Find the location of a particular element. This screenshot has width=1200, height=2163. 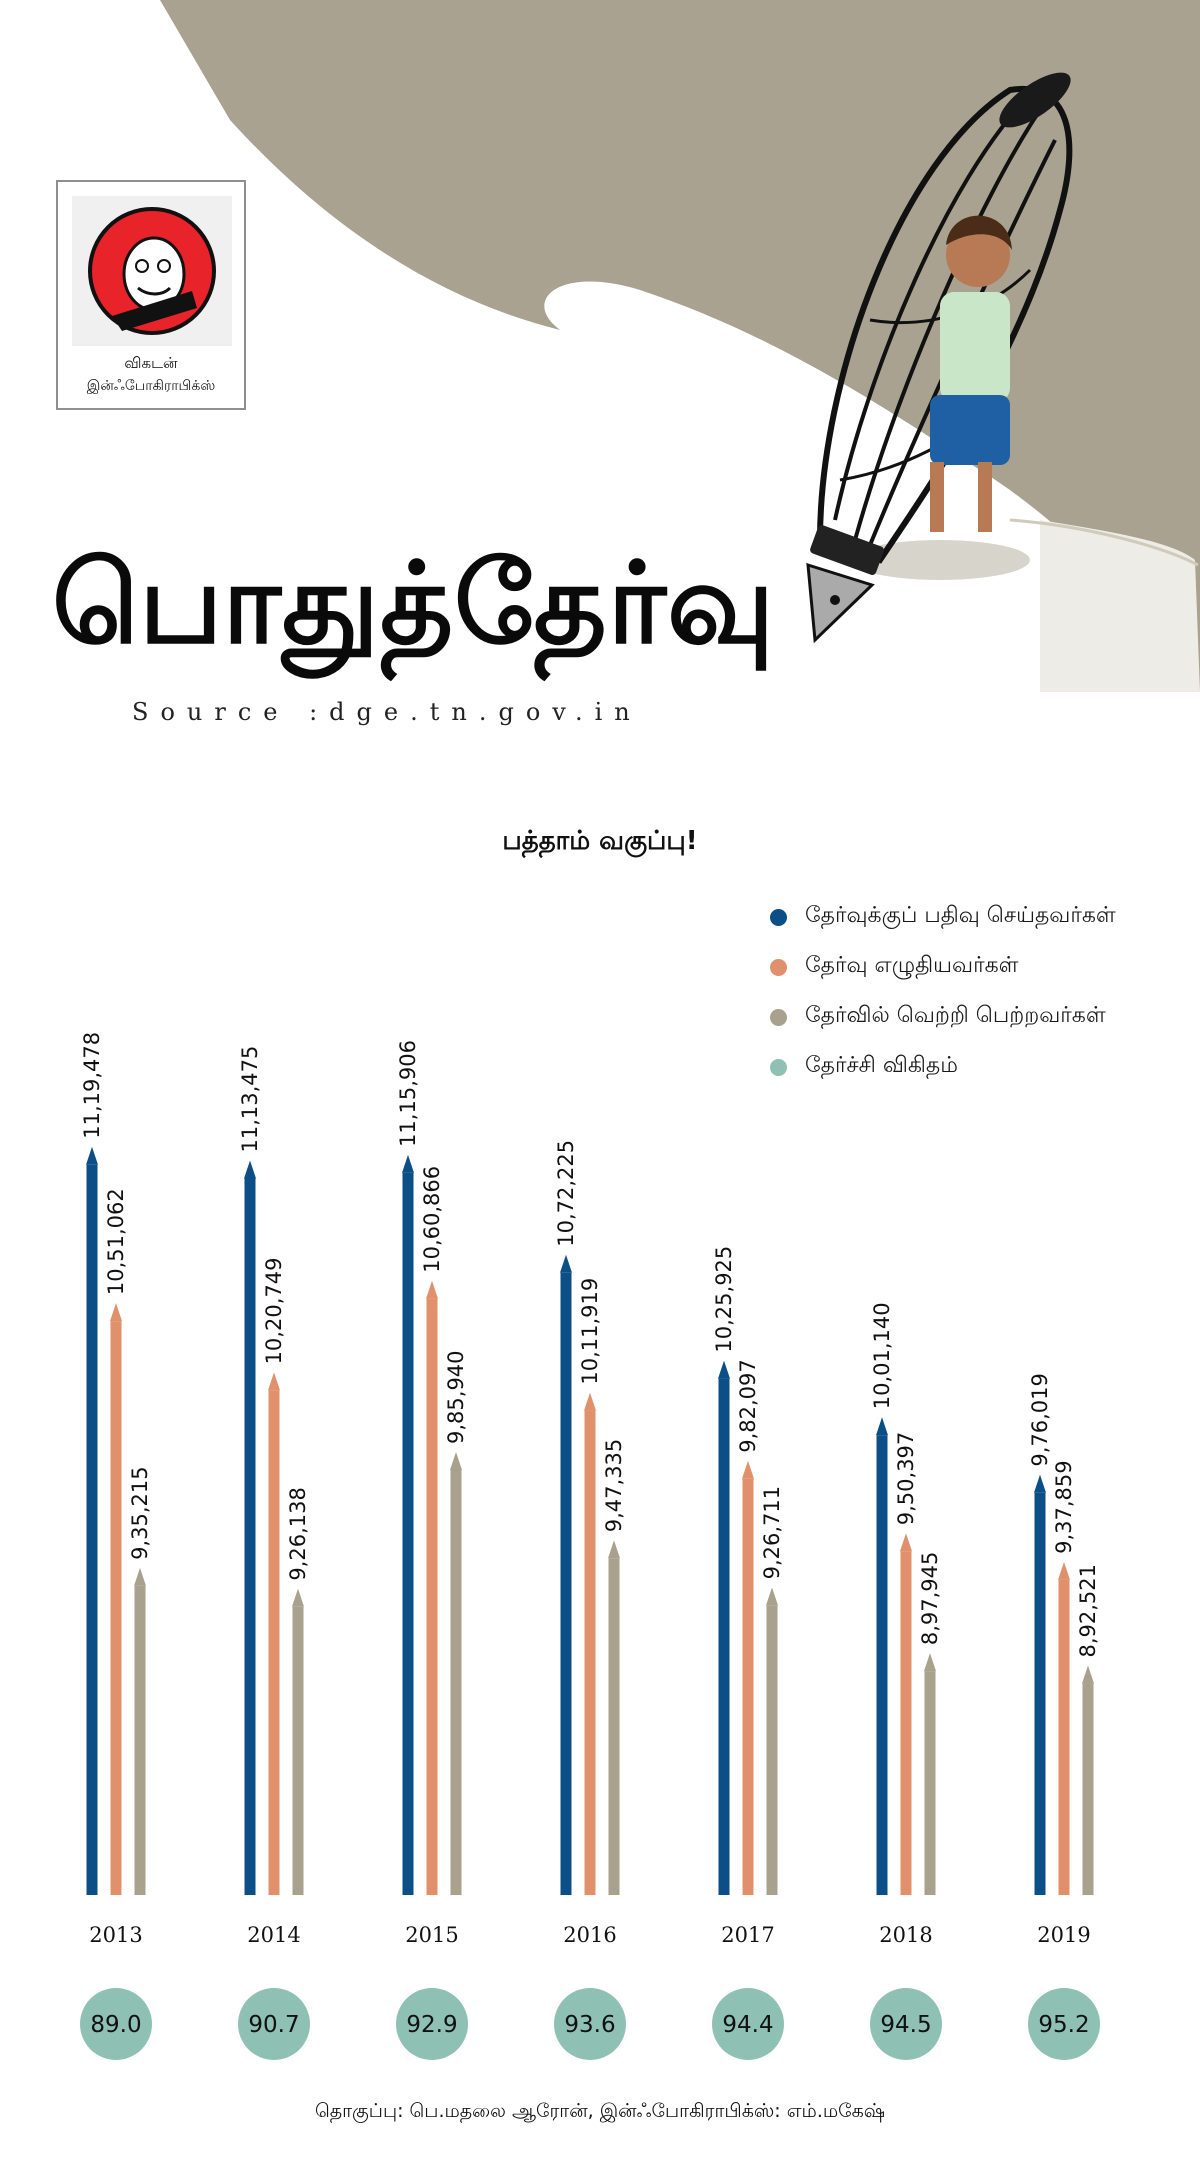

pen-nib-passed-2017 is located at coordinates (772, 1596).